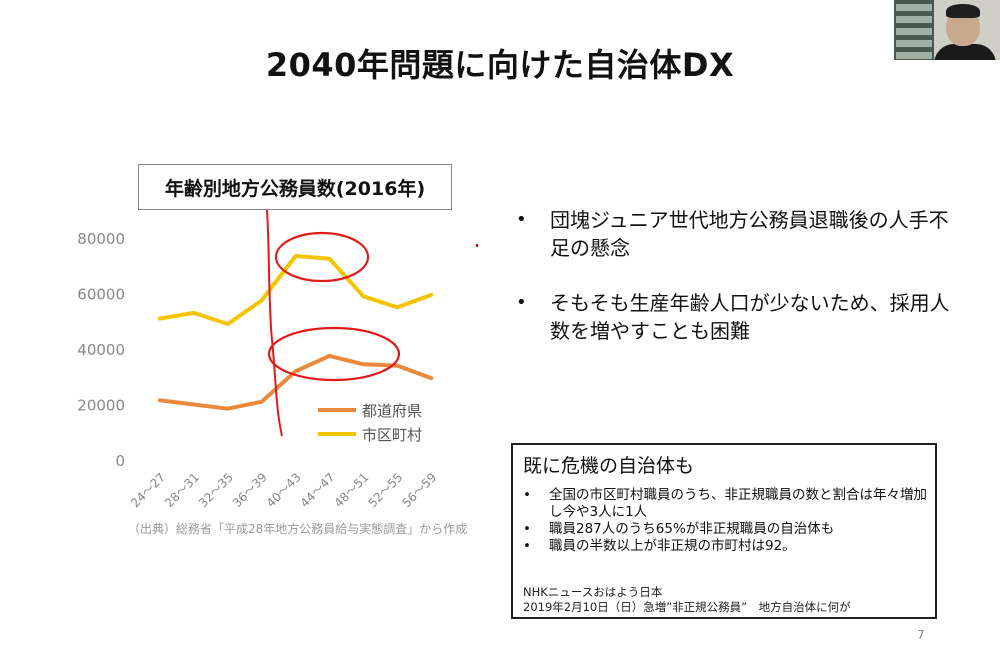 This screenshot has width=1000, height=651. I want to click on presenter-webcam, so click(947, 30).